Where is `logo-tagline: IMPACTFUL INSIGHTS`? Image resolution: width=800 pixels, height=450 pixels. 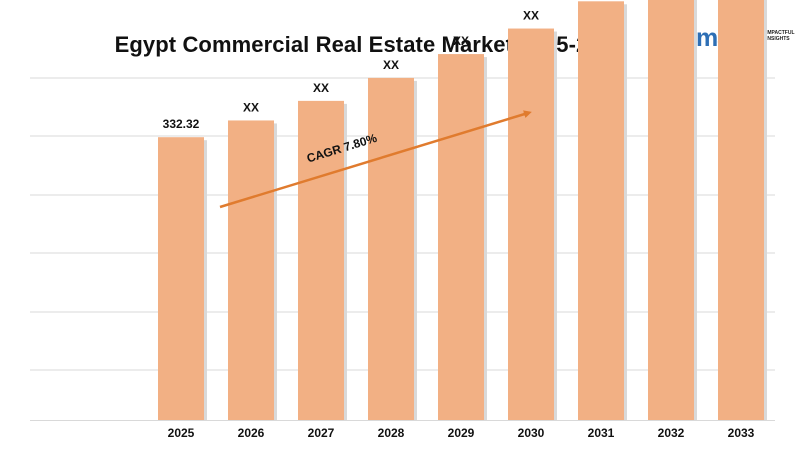
logo-tagline: IMPACTFUL INSIGHTS is located at coordinates (780, 36).